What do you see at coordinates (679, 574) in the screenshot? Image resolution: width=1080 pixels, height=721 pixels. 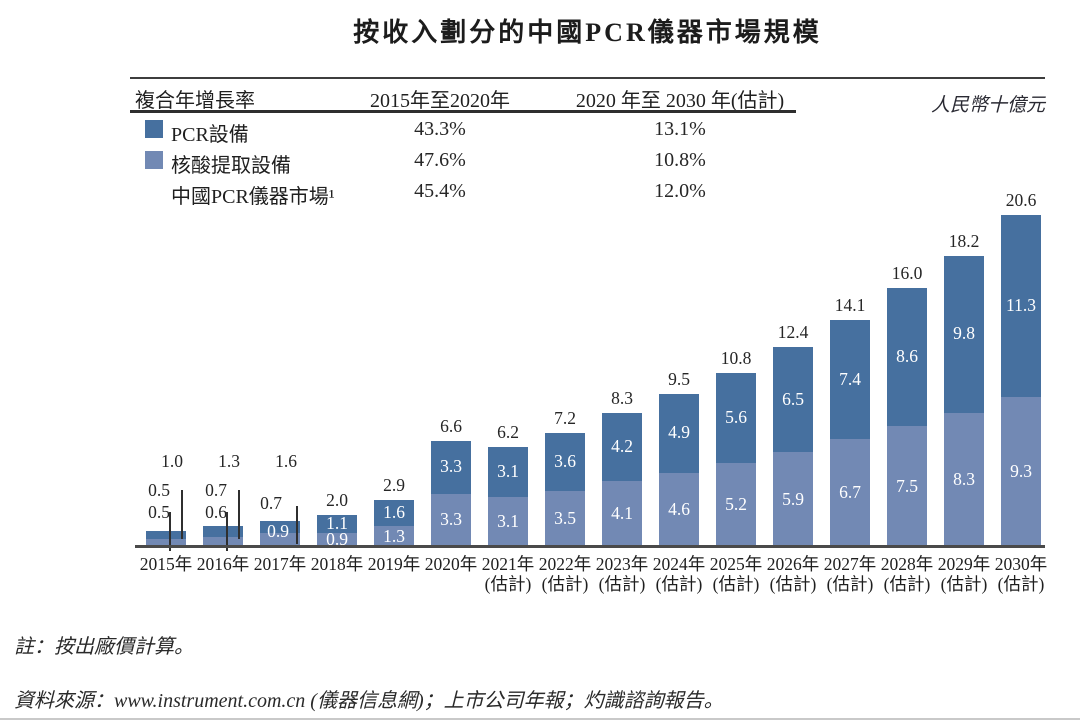 I see `x-axis-label: 2024年 (估計)` at bounding box center [679, 574].